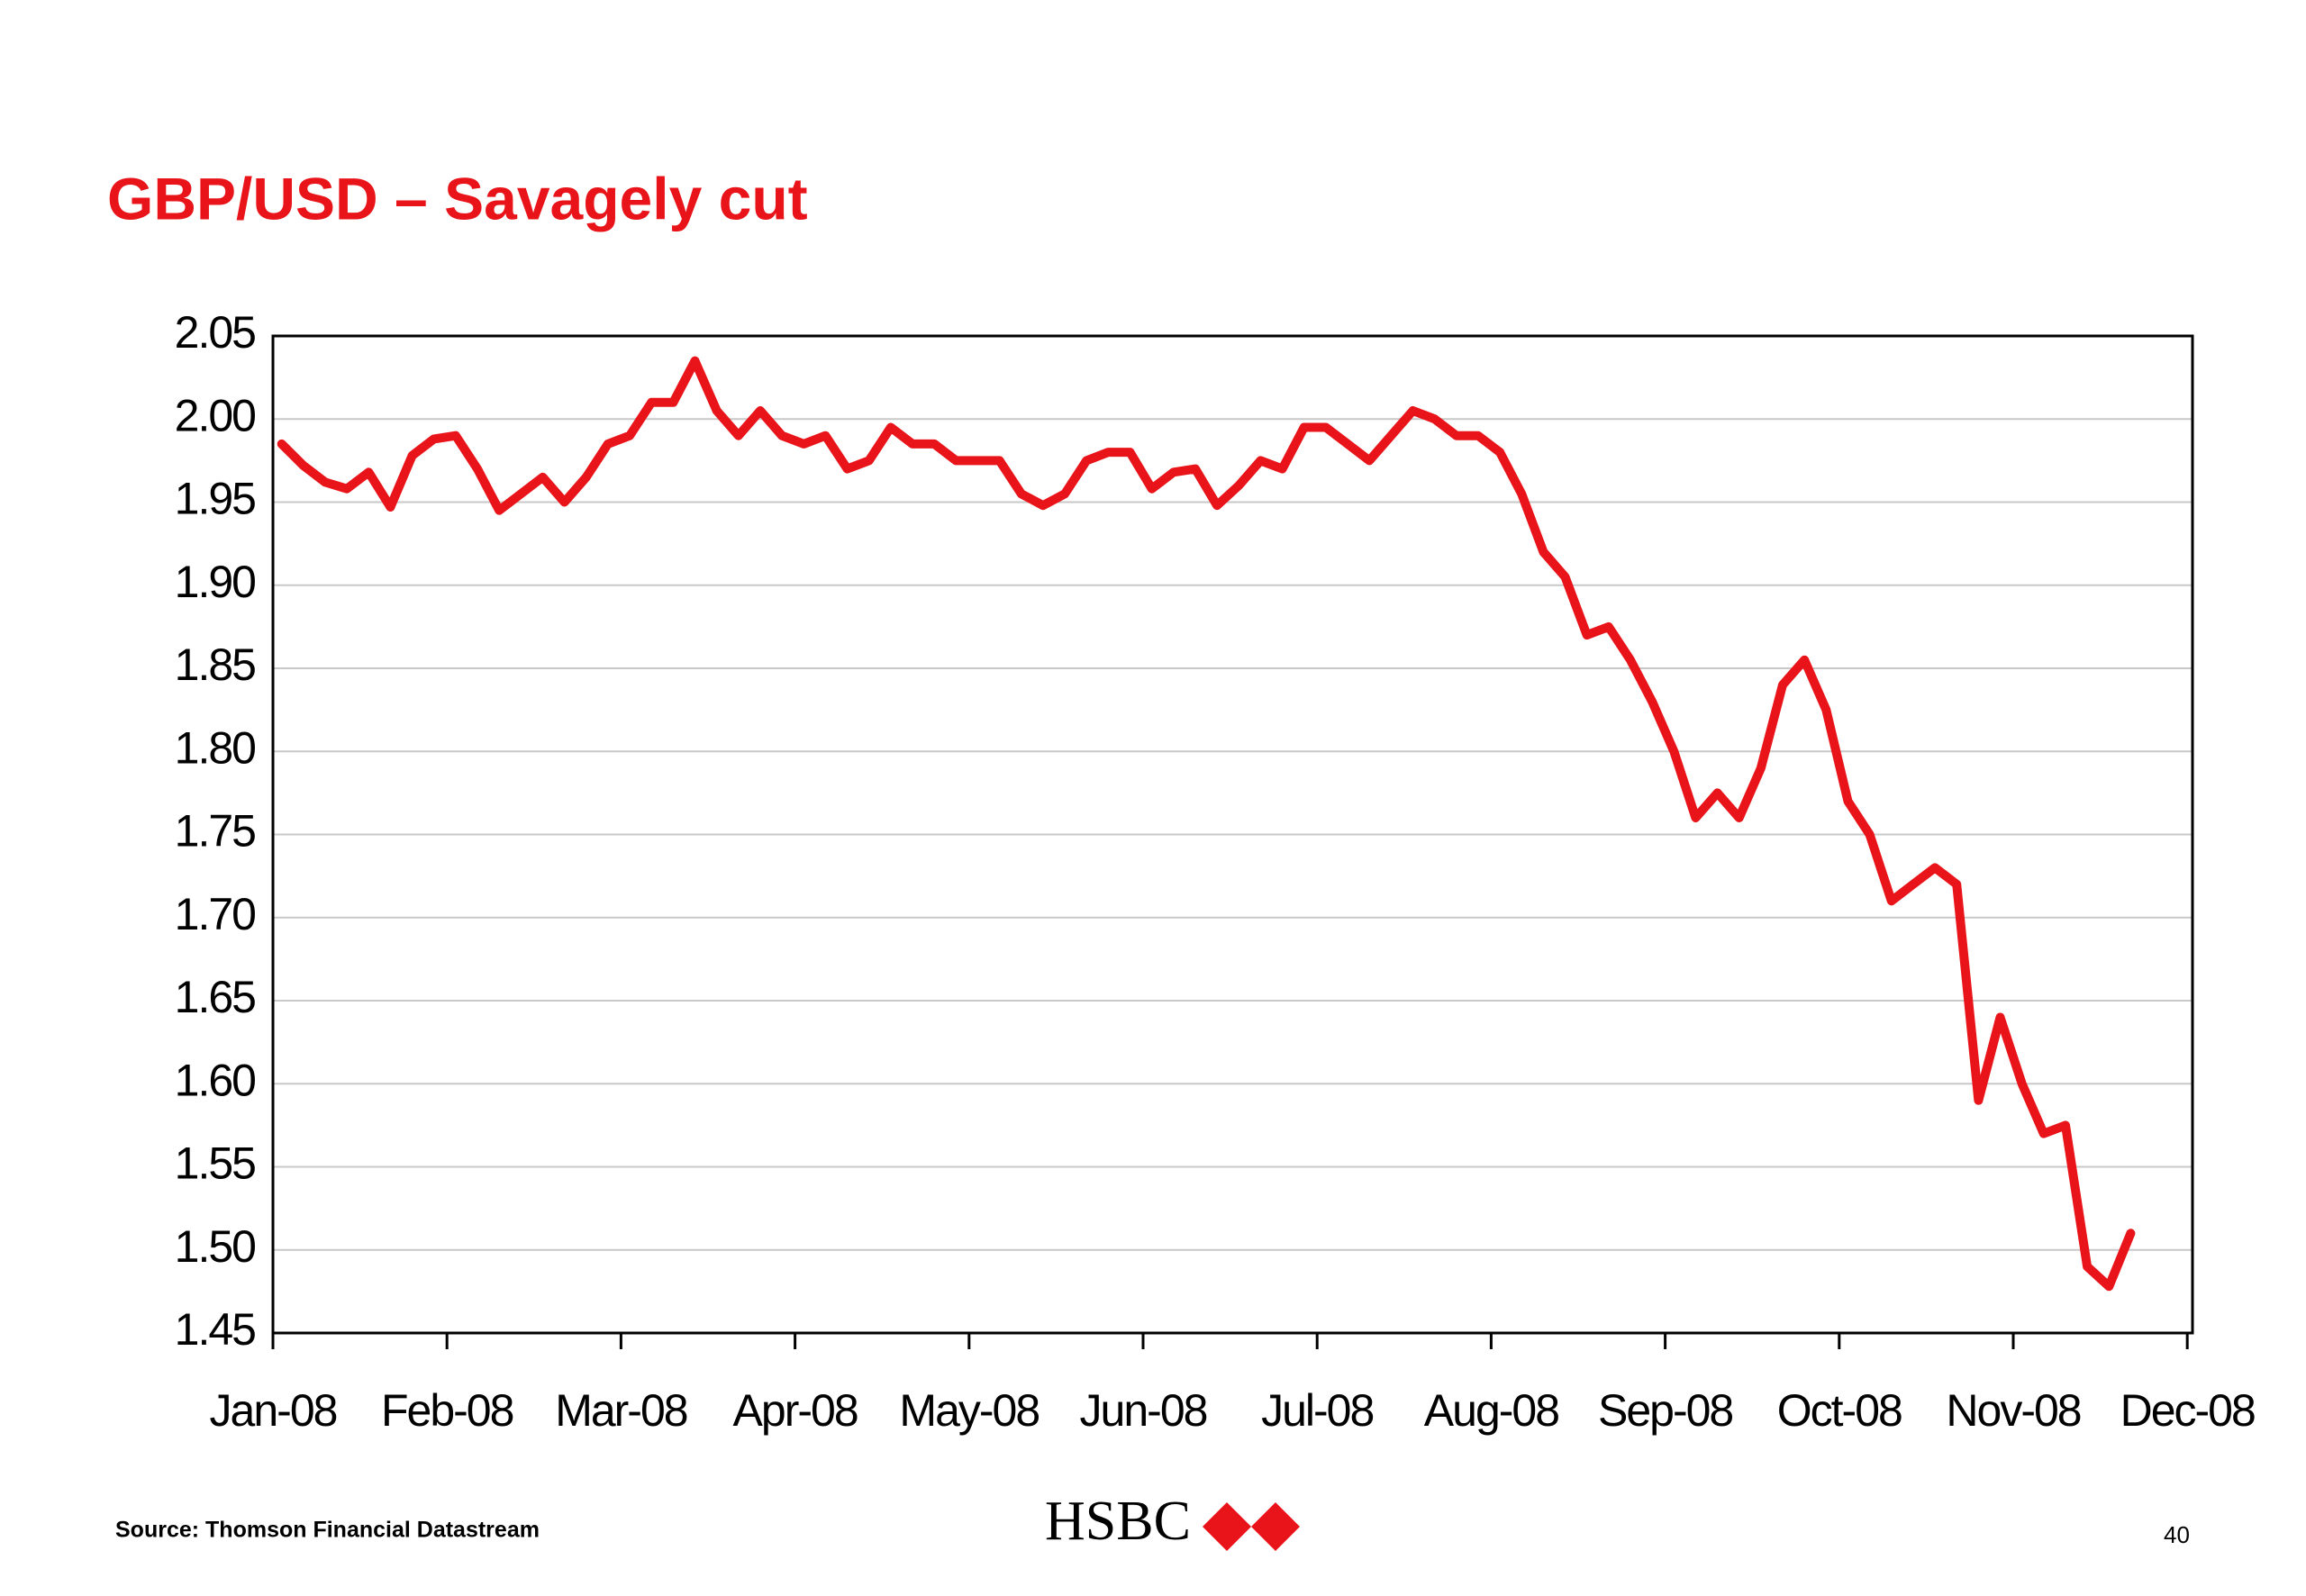 This screenshot has height=1596, width=2306. I want to click on x-tick-label: Jun-08, so click(1143, 1410).